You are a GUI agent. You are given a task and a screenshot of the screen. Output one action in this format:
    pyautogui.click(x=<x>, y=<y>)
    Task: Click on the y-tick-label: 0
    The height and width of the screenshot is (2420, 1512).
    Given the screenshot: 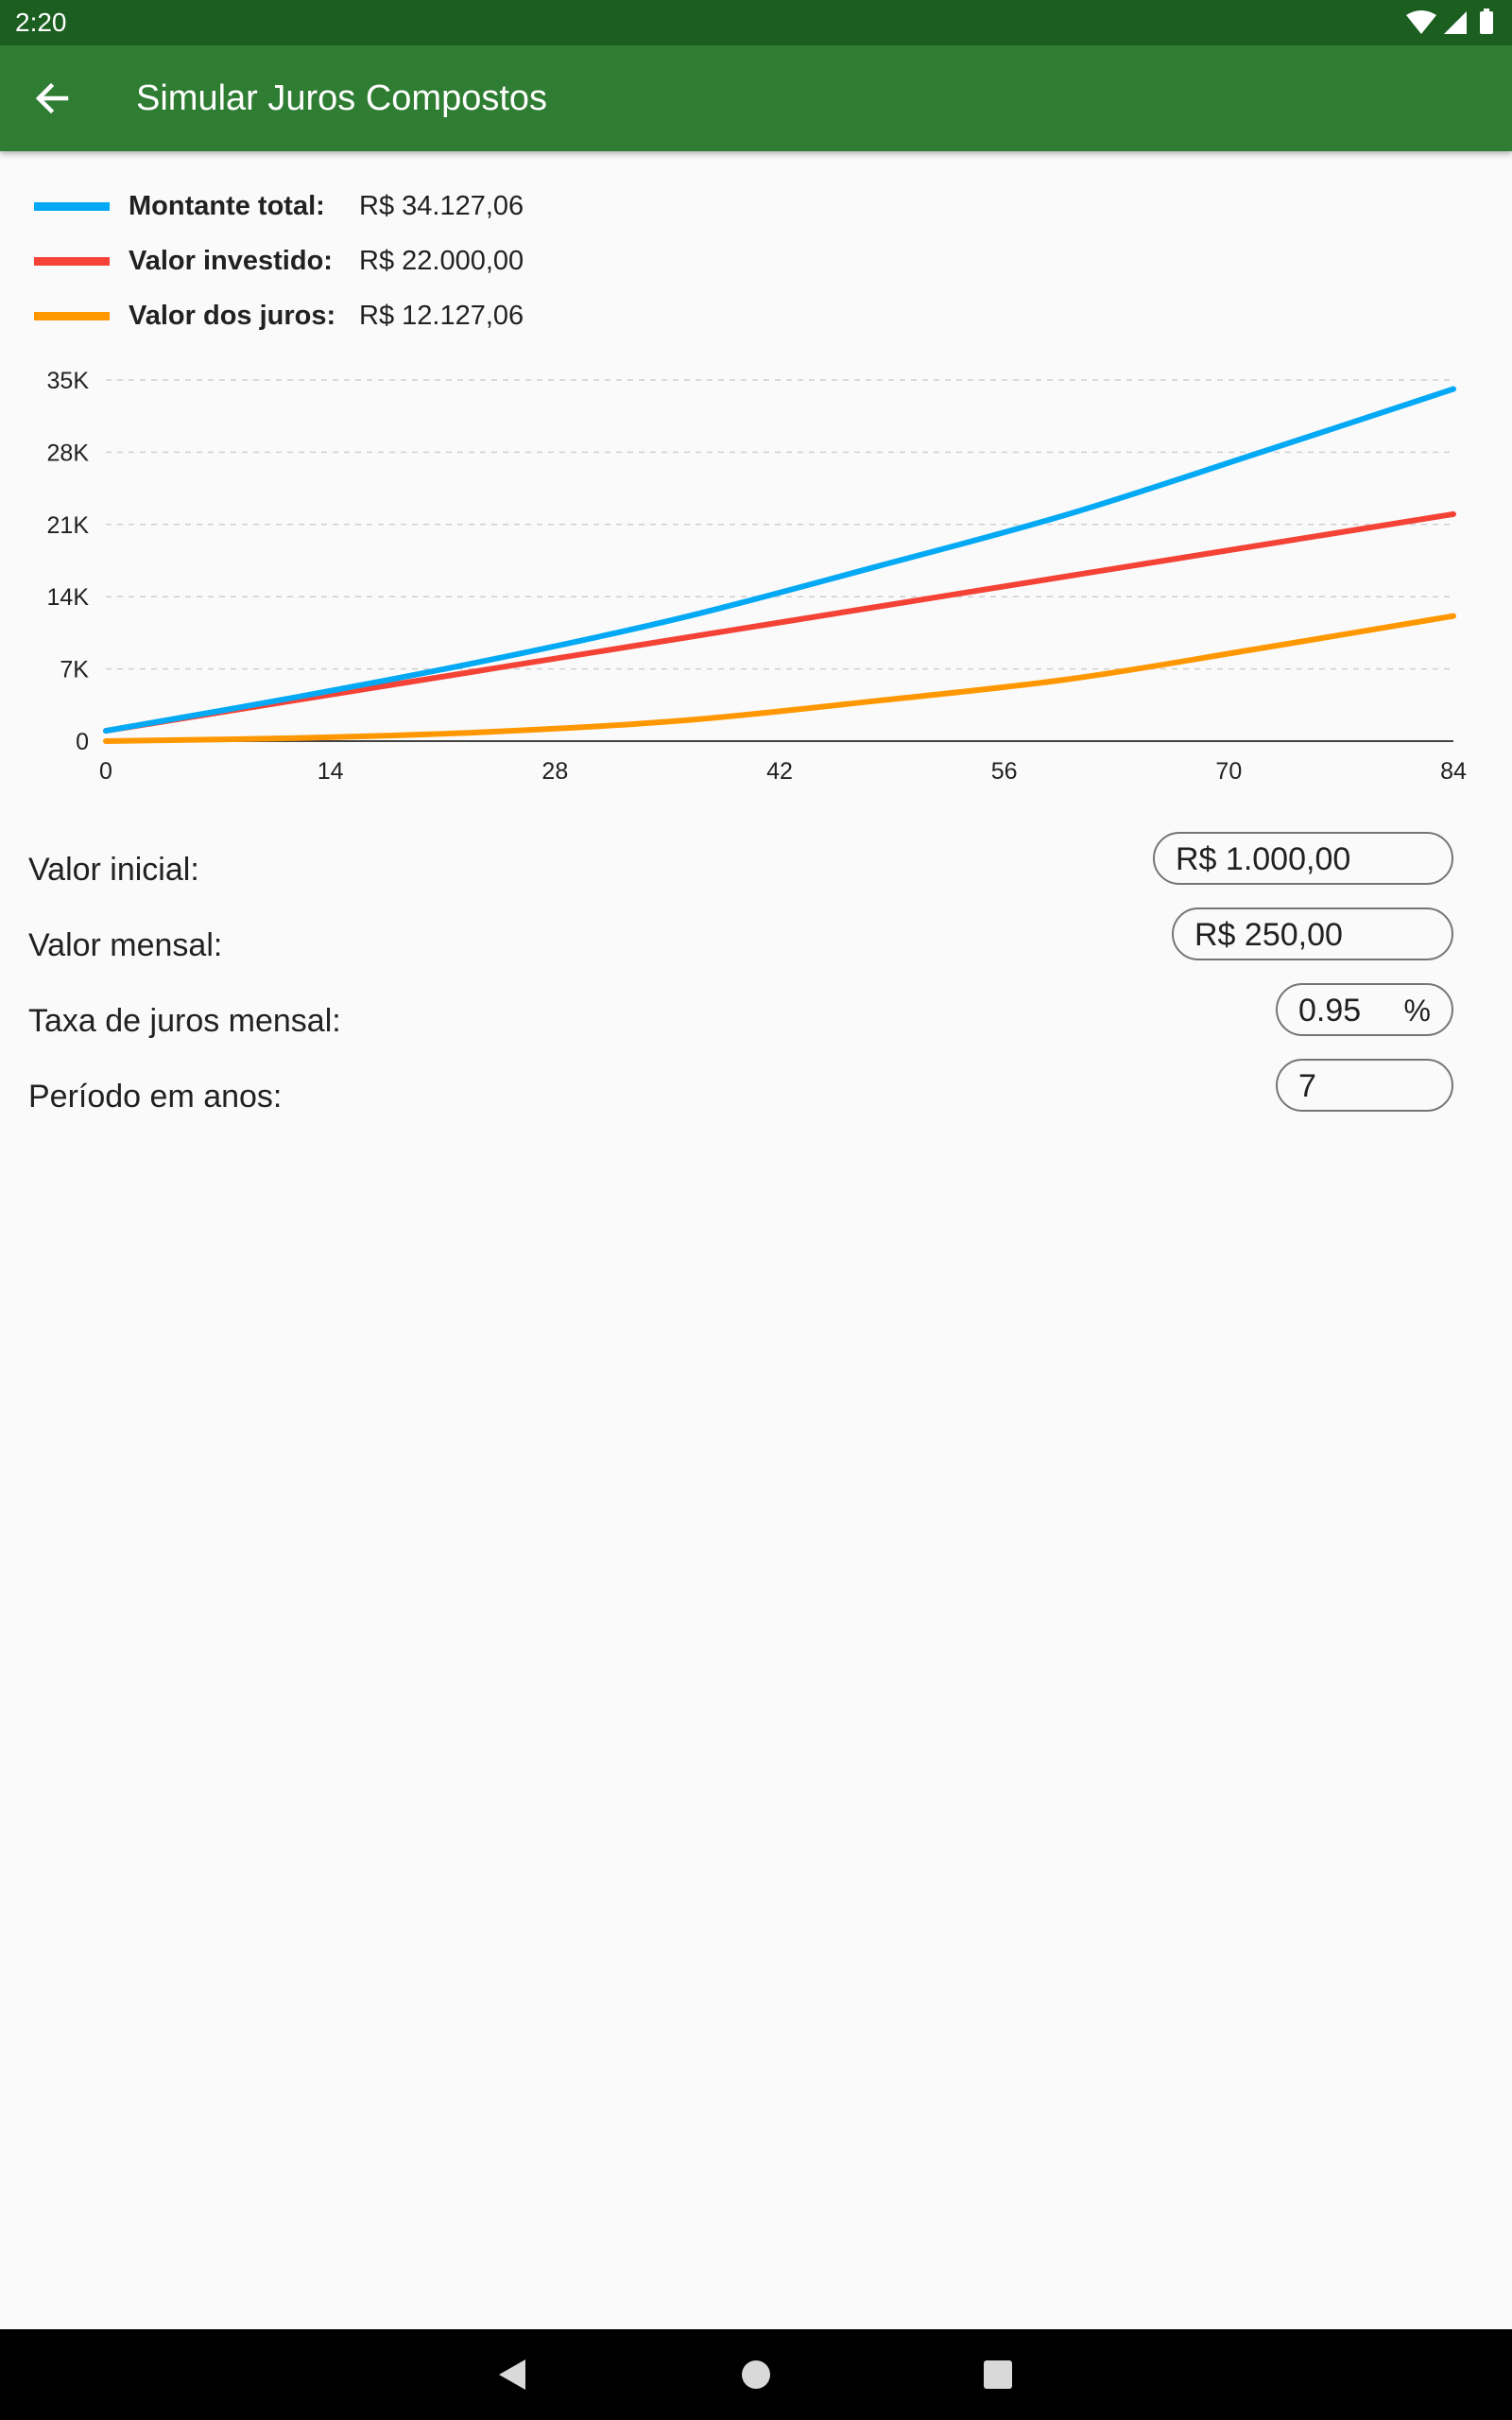 What is the action you would take?
    pyautogui.click(x=82, y=742)
    